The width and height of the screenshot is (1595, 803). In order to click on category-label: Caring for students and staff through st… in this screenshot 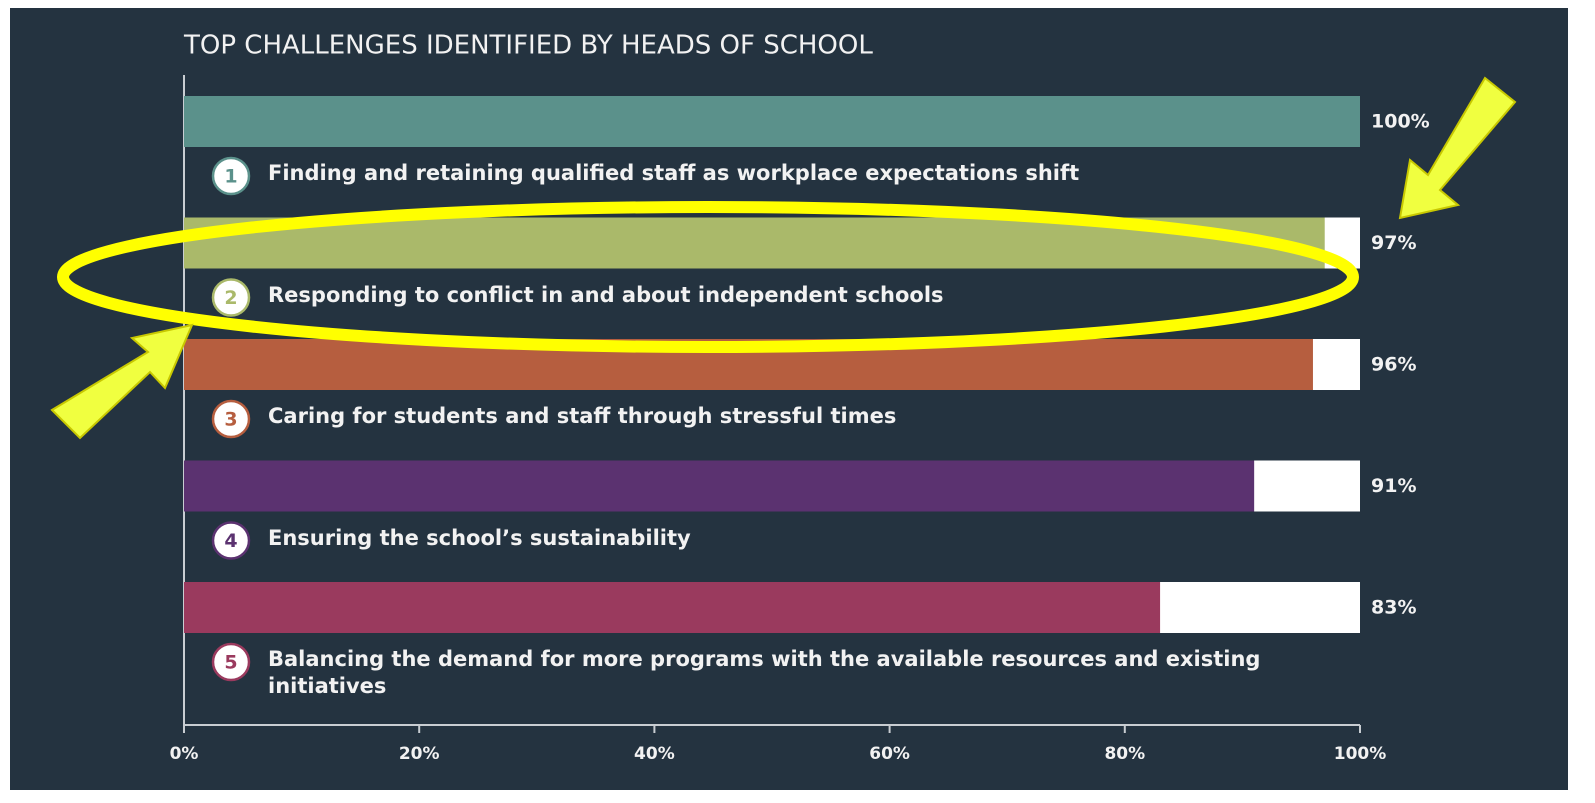, I will do `click(582, 416)`.